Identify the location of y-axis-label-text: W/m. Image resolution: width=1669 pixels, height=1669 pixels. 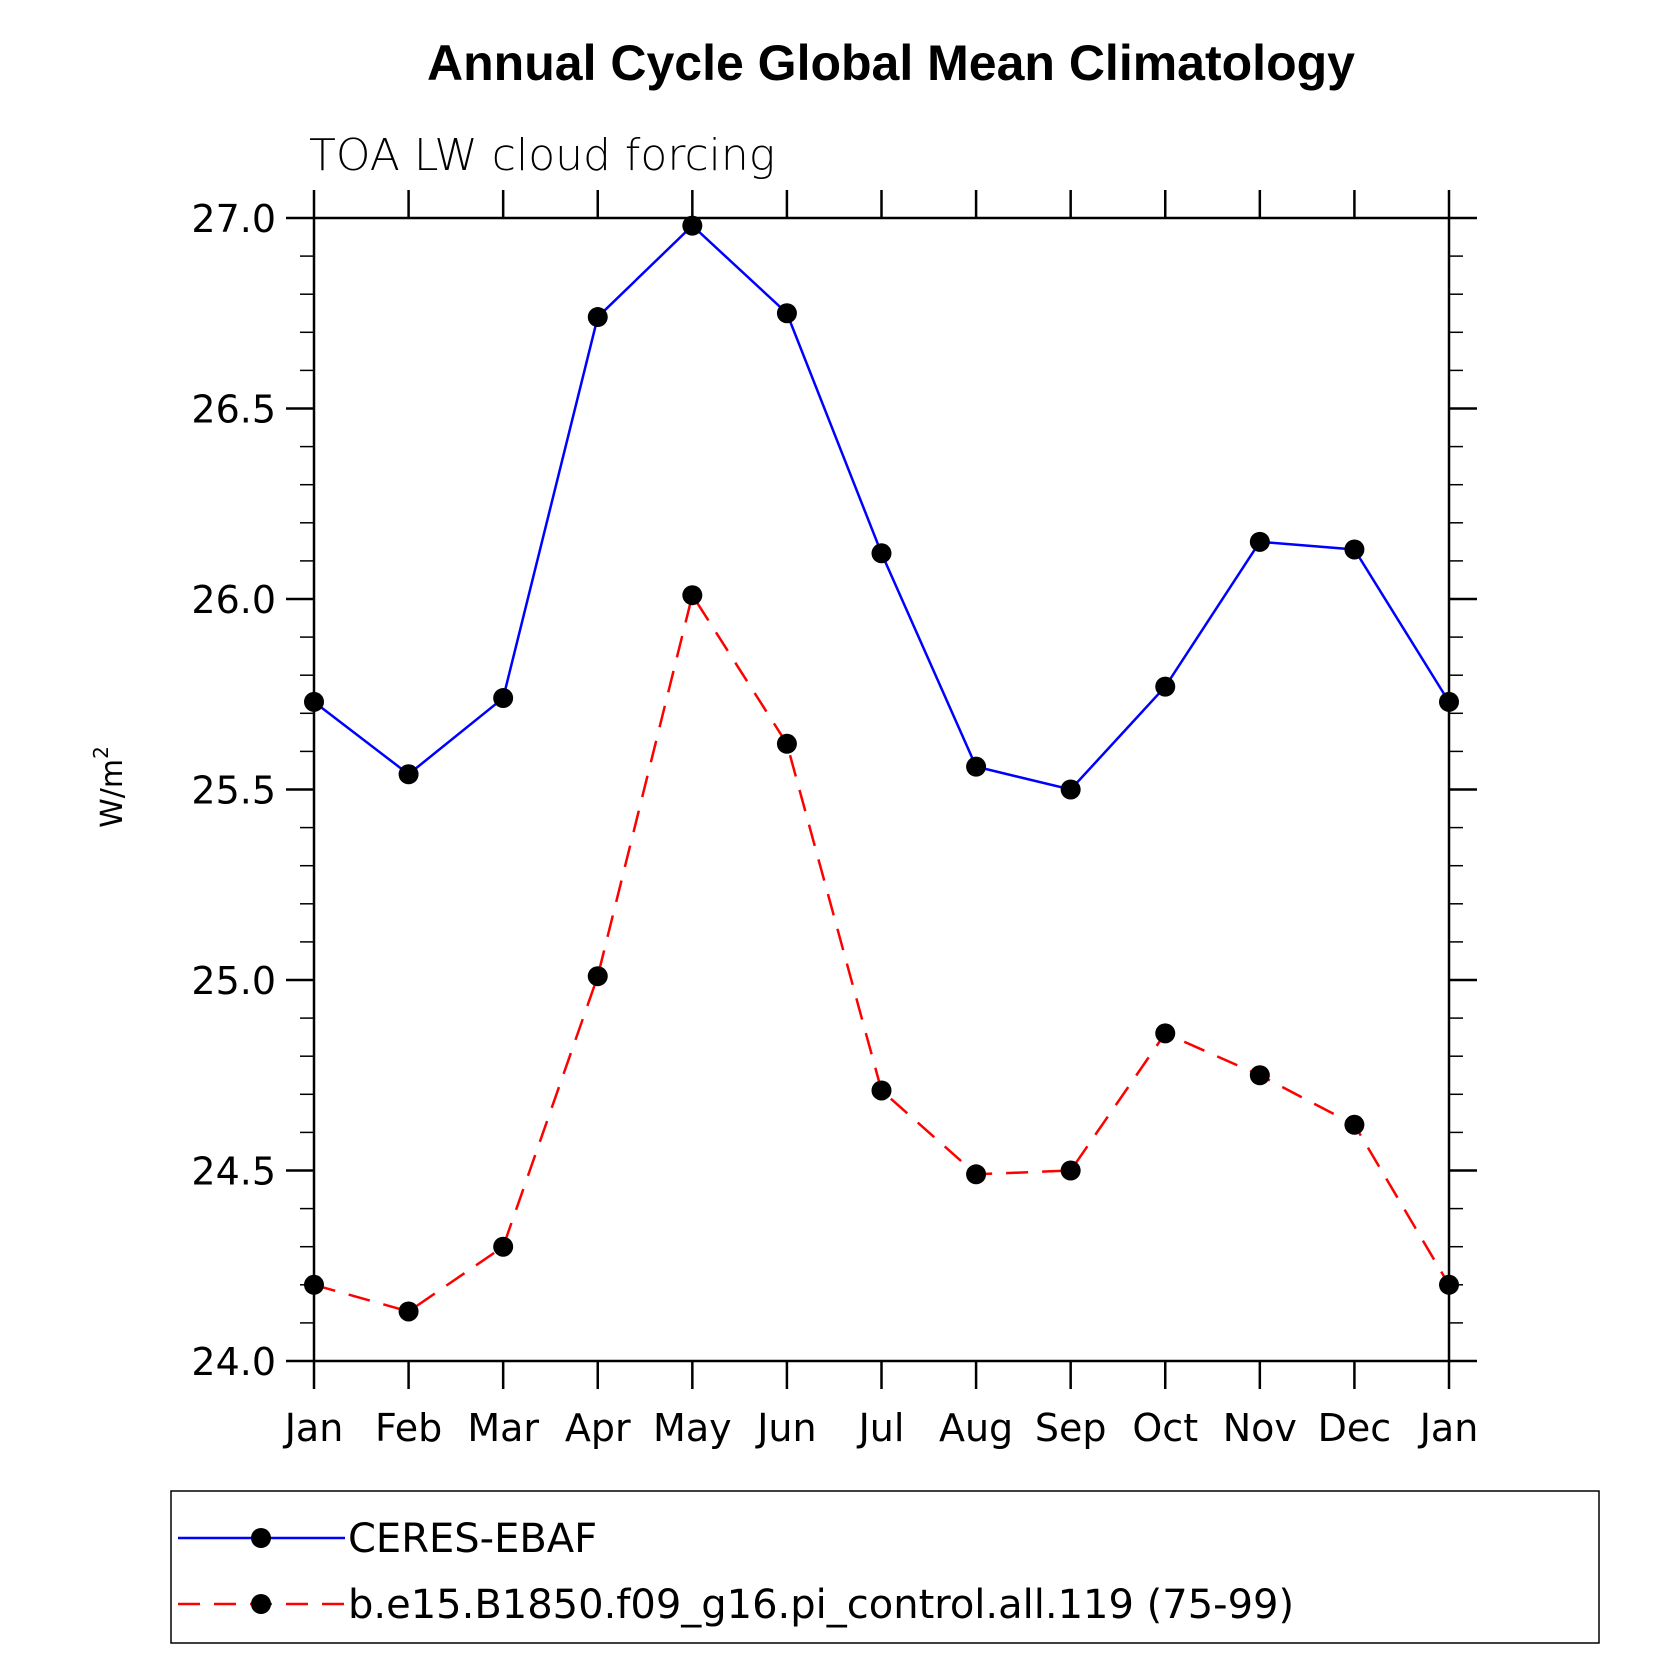
(112, 793).